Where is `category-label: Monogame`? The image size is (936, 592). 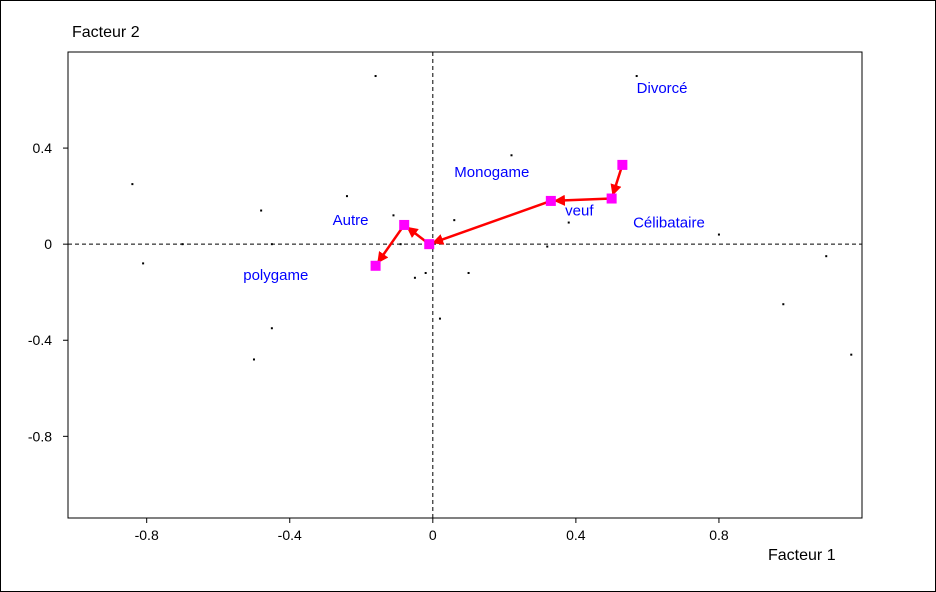 category-label: Monogame is located at coordinates (491, 172).